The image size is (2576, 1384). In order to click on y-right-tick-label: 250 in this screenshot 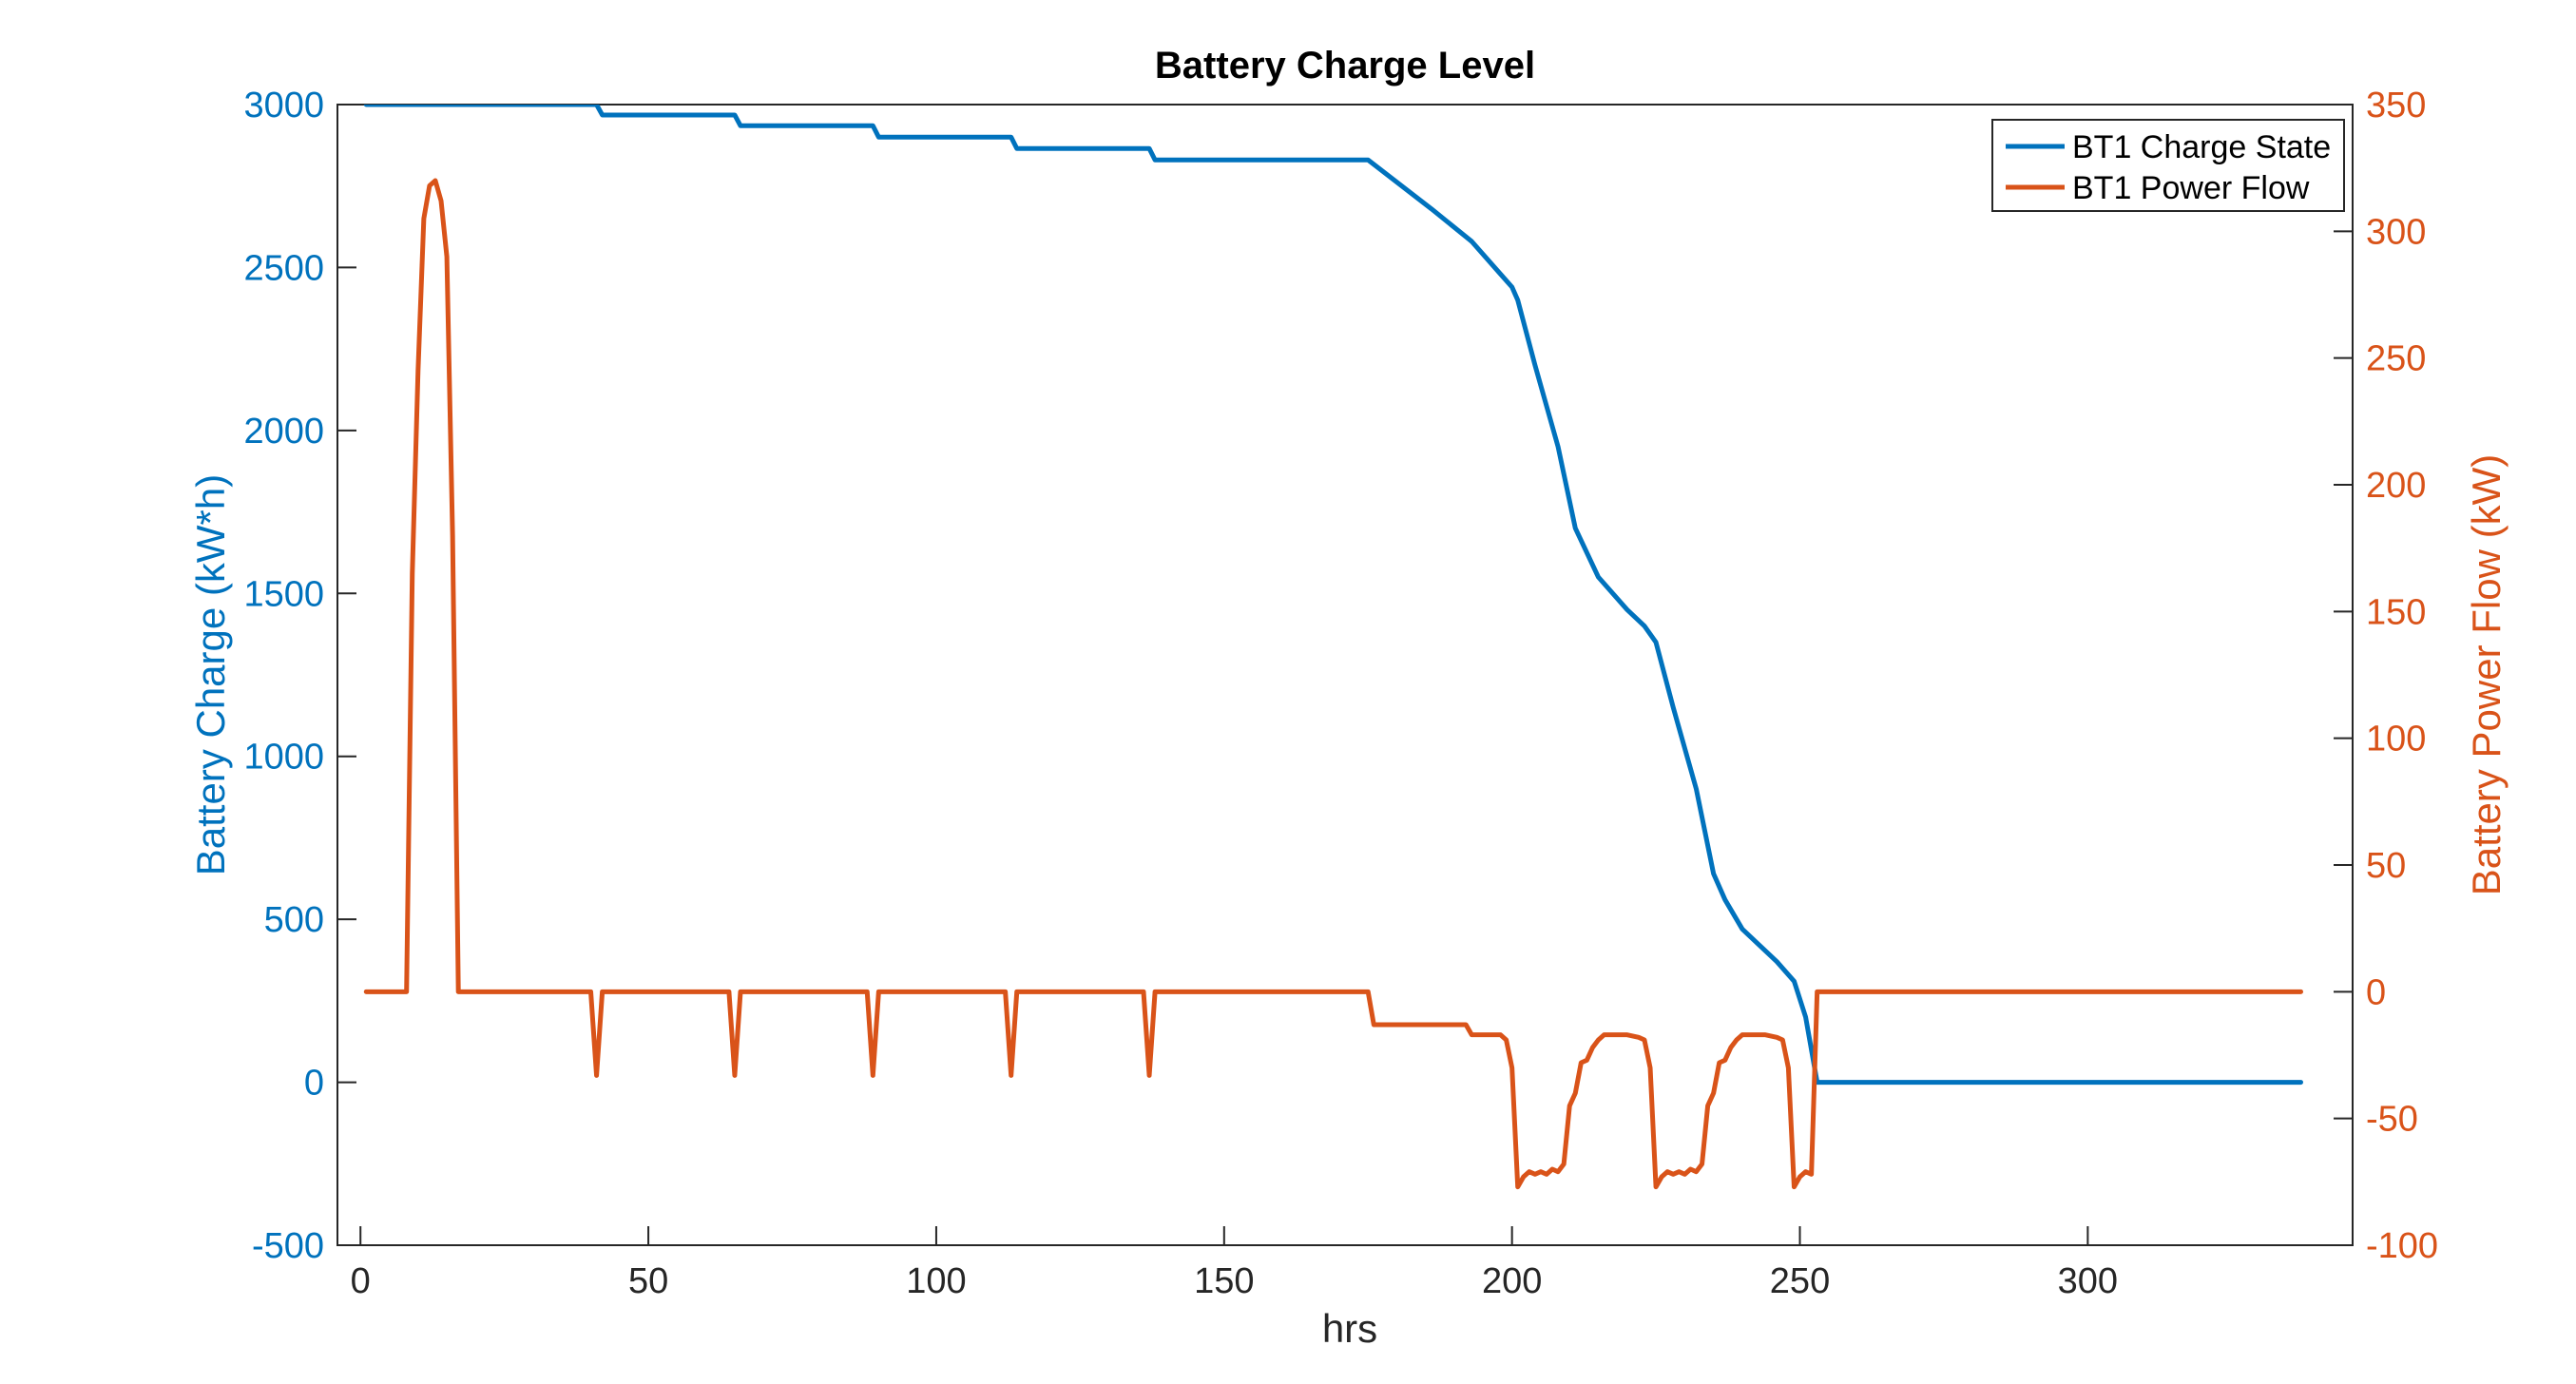, I will do `click(2396, 359)`.